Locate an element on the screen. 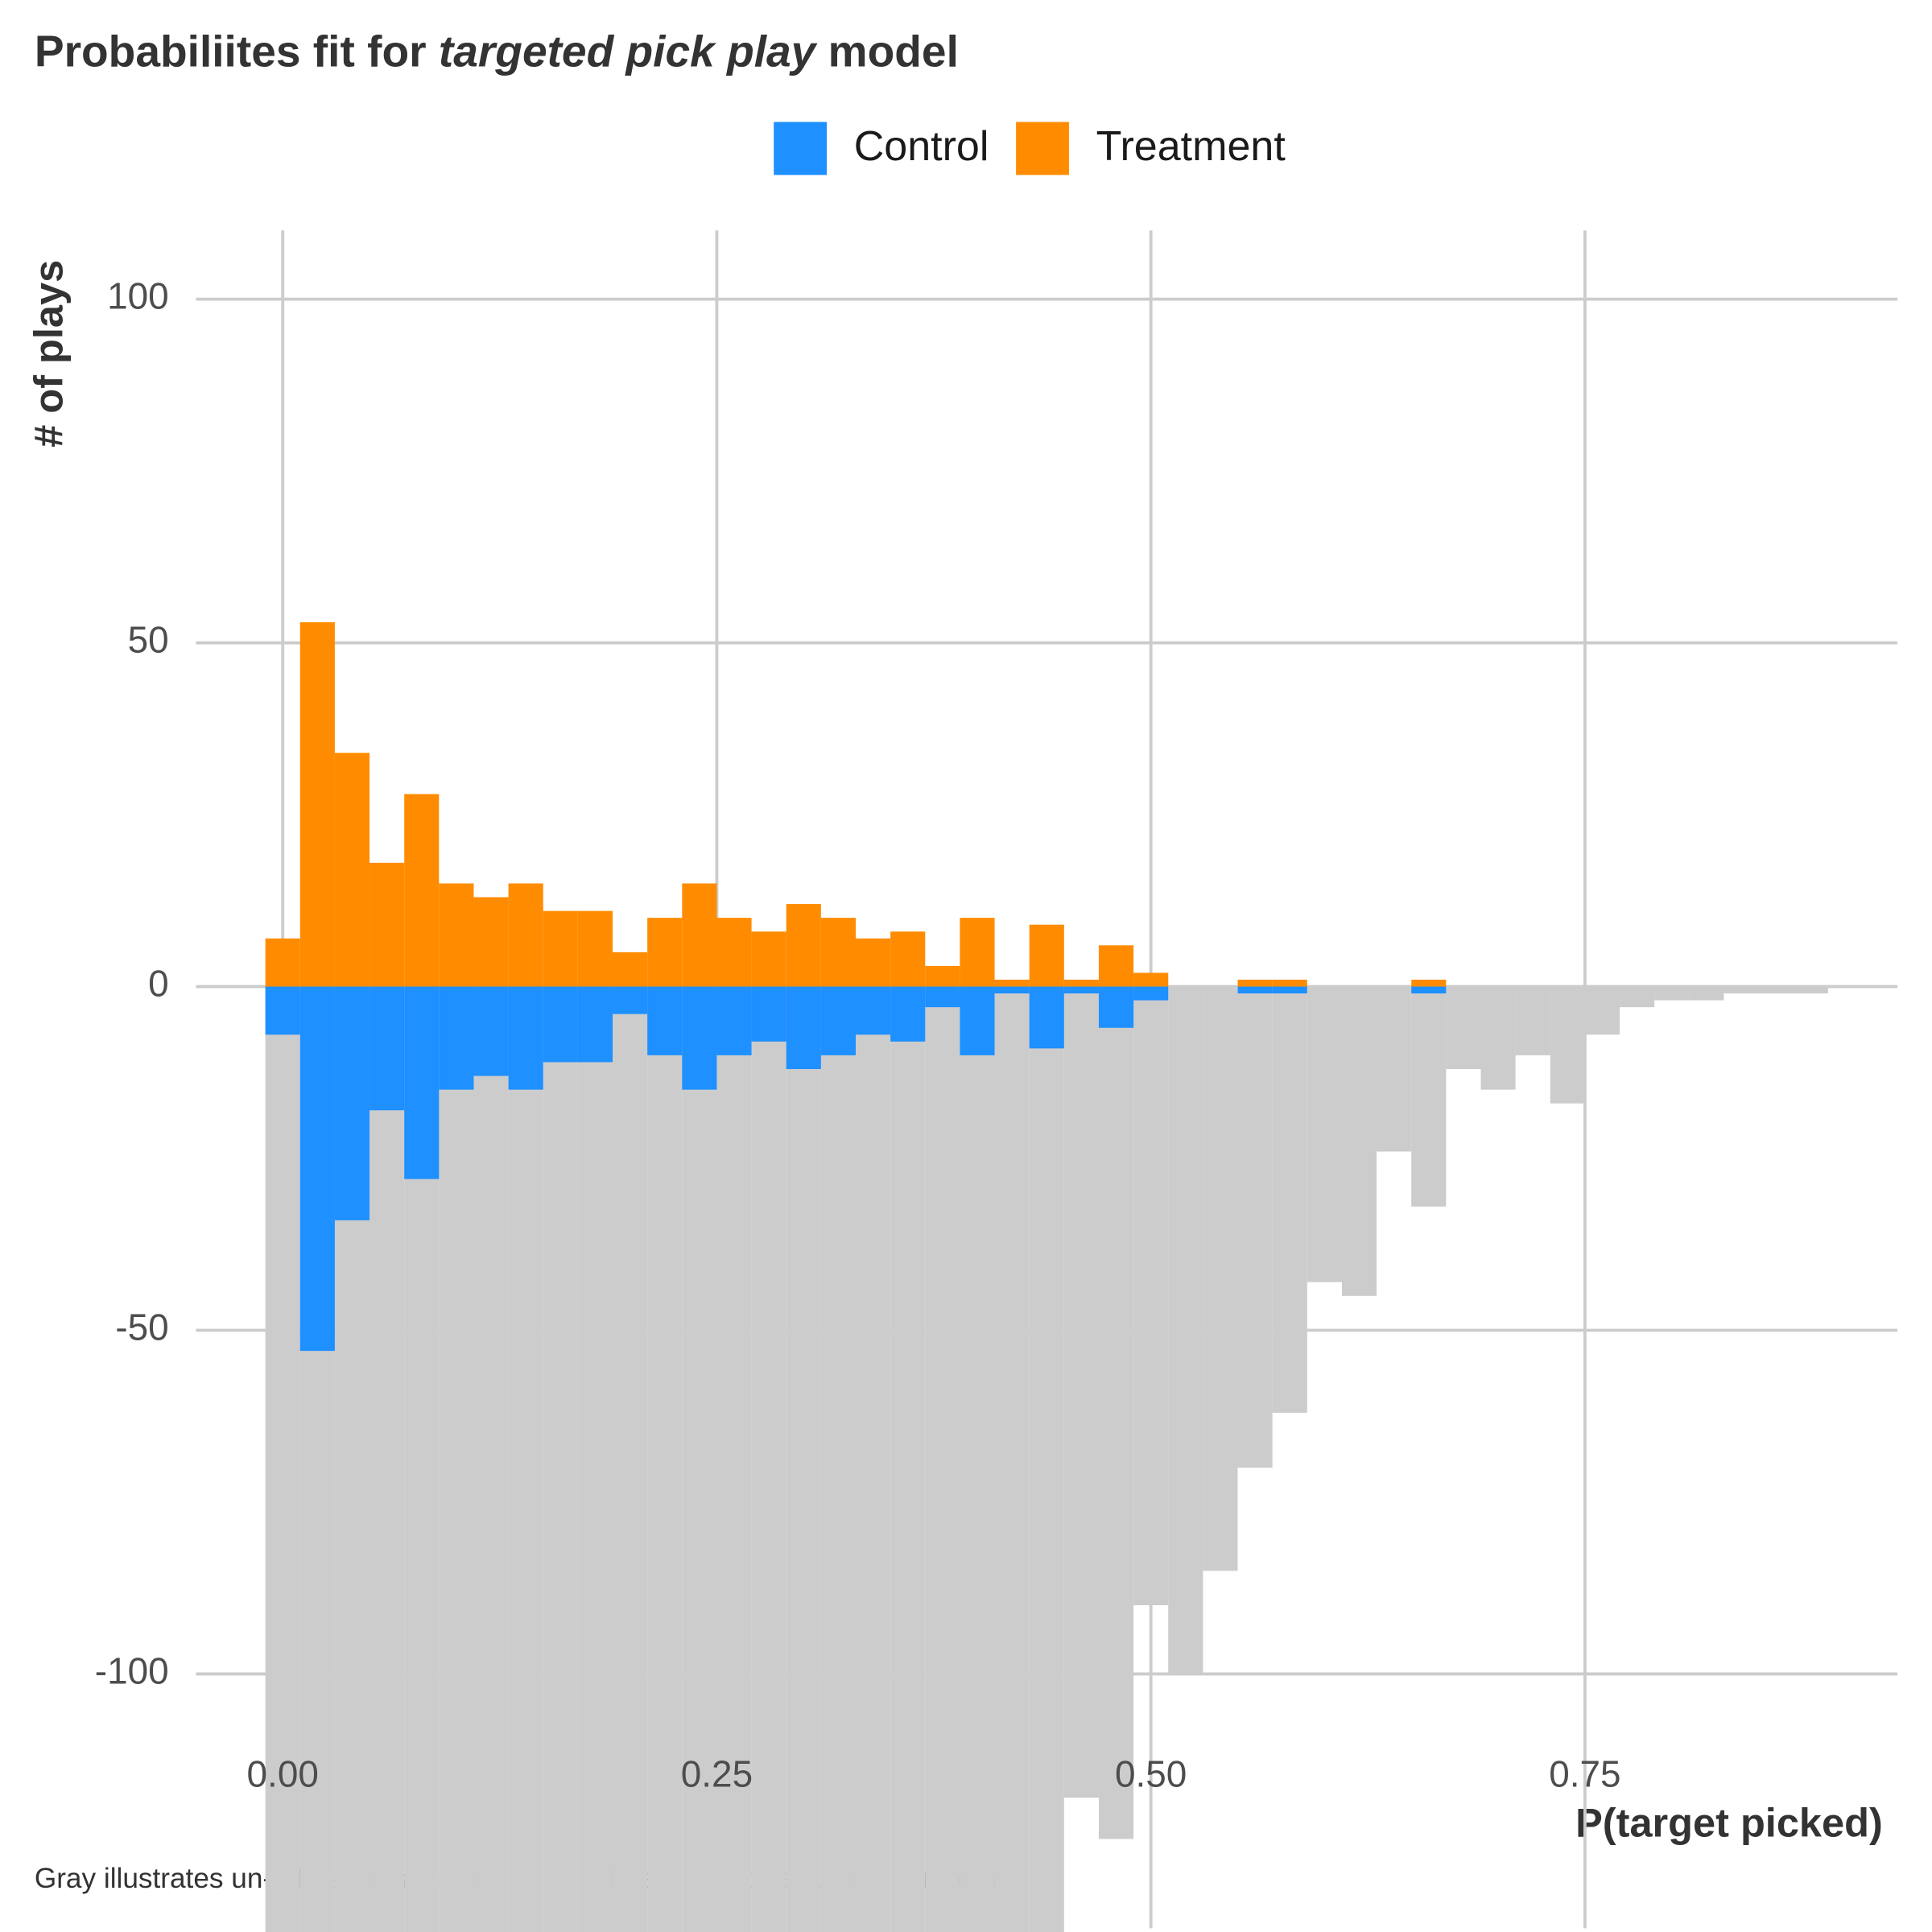  legend-label: Control is located at coordinates (921, 146).